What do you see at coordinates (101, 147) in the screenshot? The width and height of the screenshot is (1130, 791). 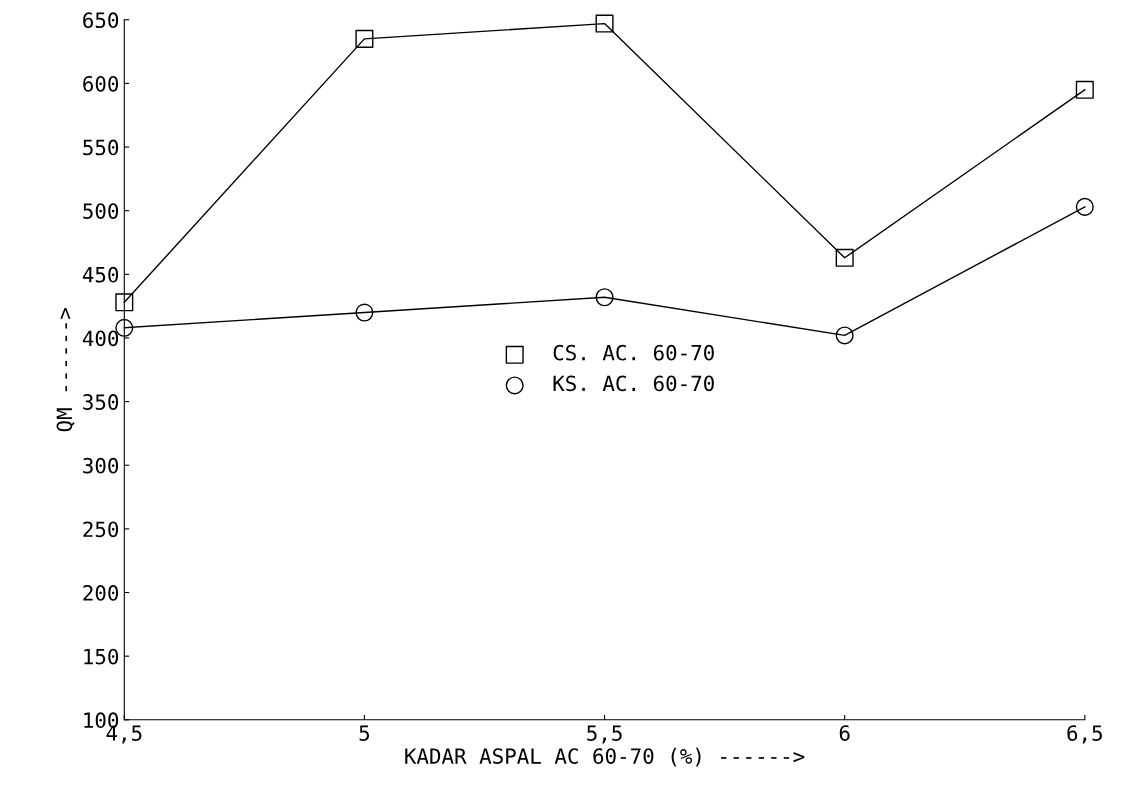 I see `y-tick-label: 550` at bounding box center [101, 147].